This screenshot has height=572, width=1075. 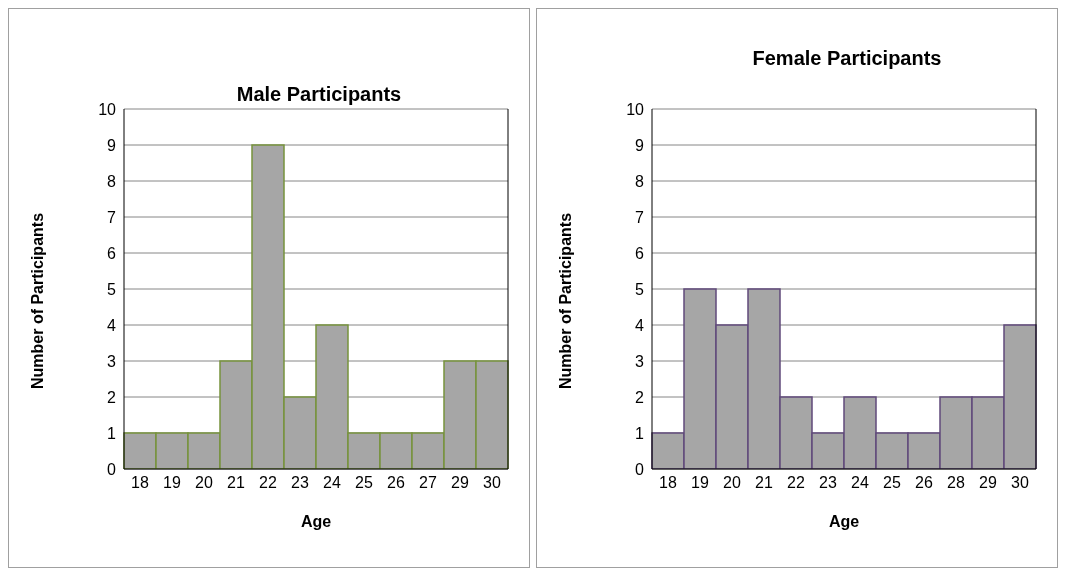 What do you see at coordinates (428, 483) in the screenshot?
I see `x-tick-label: 27` at bounding box center [428, 483].